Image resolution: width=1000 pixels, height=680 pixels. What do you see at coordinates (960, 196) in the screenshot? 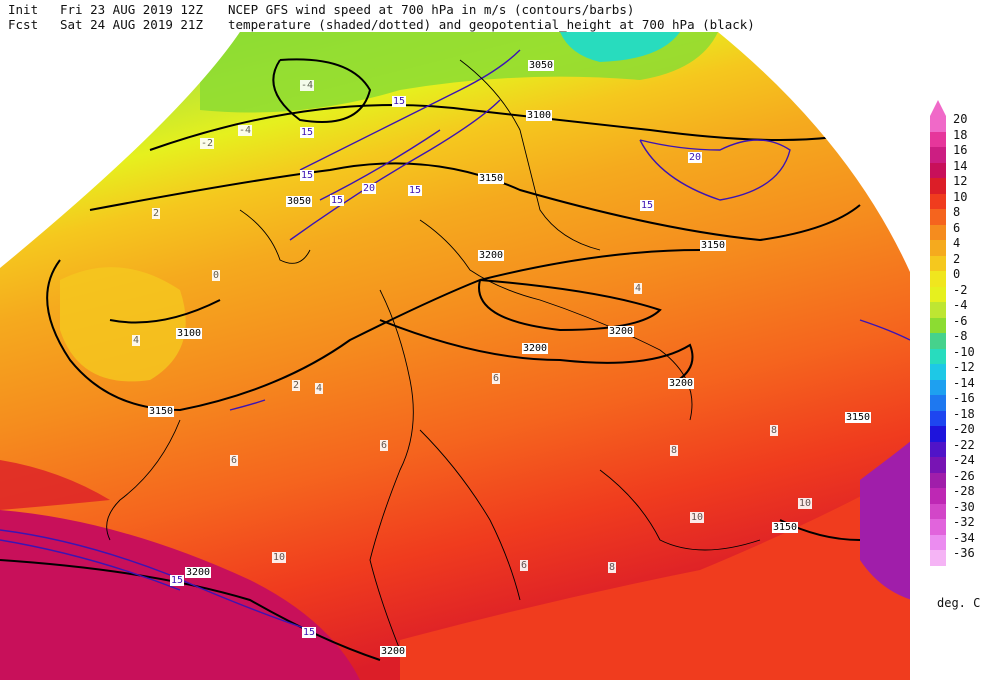
I see `colorbar-label: 10` at bounding box center [960, 196].